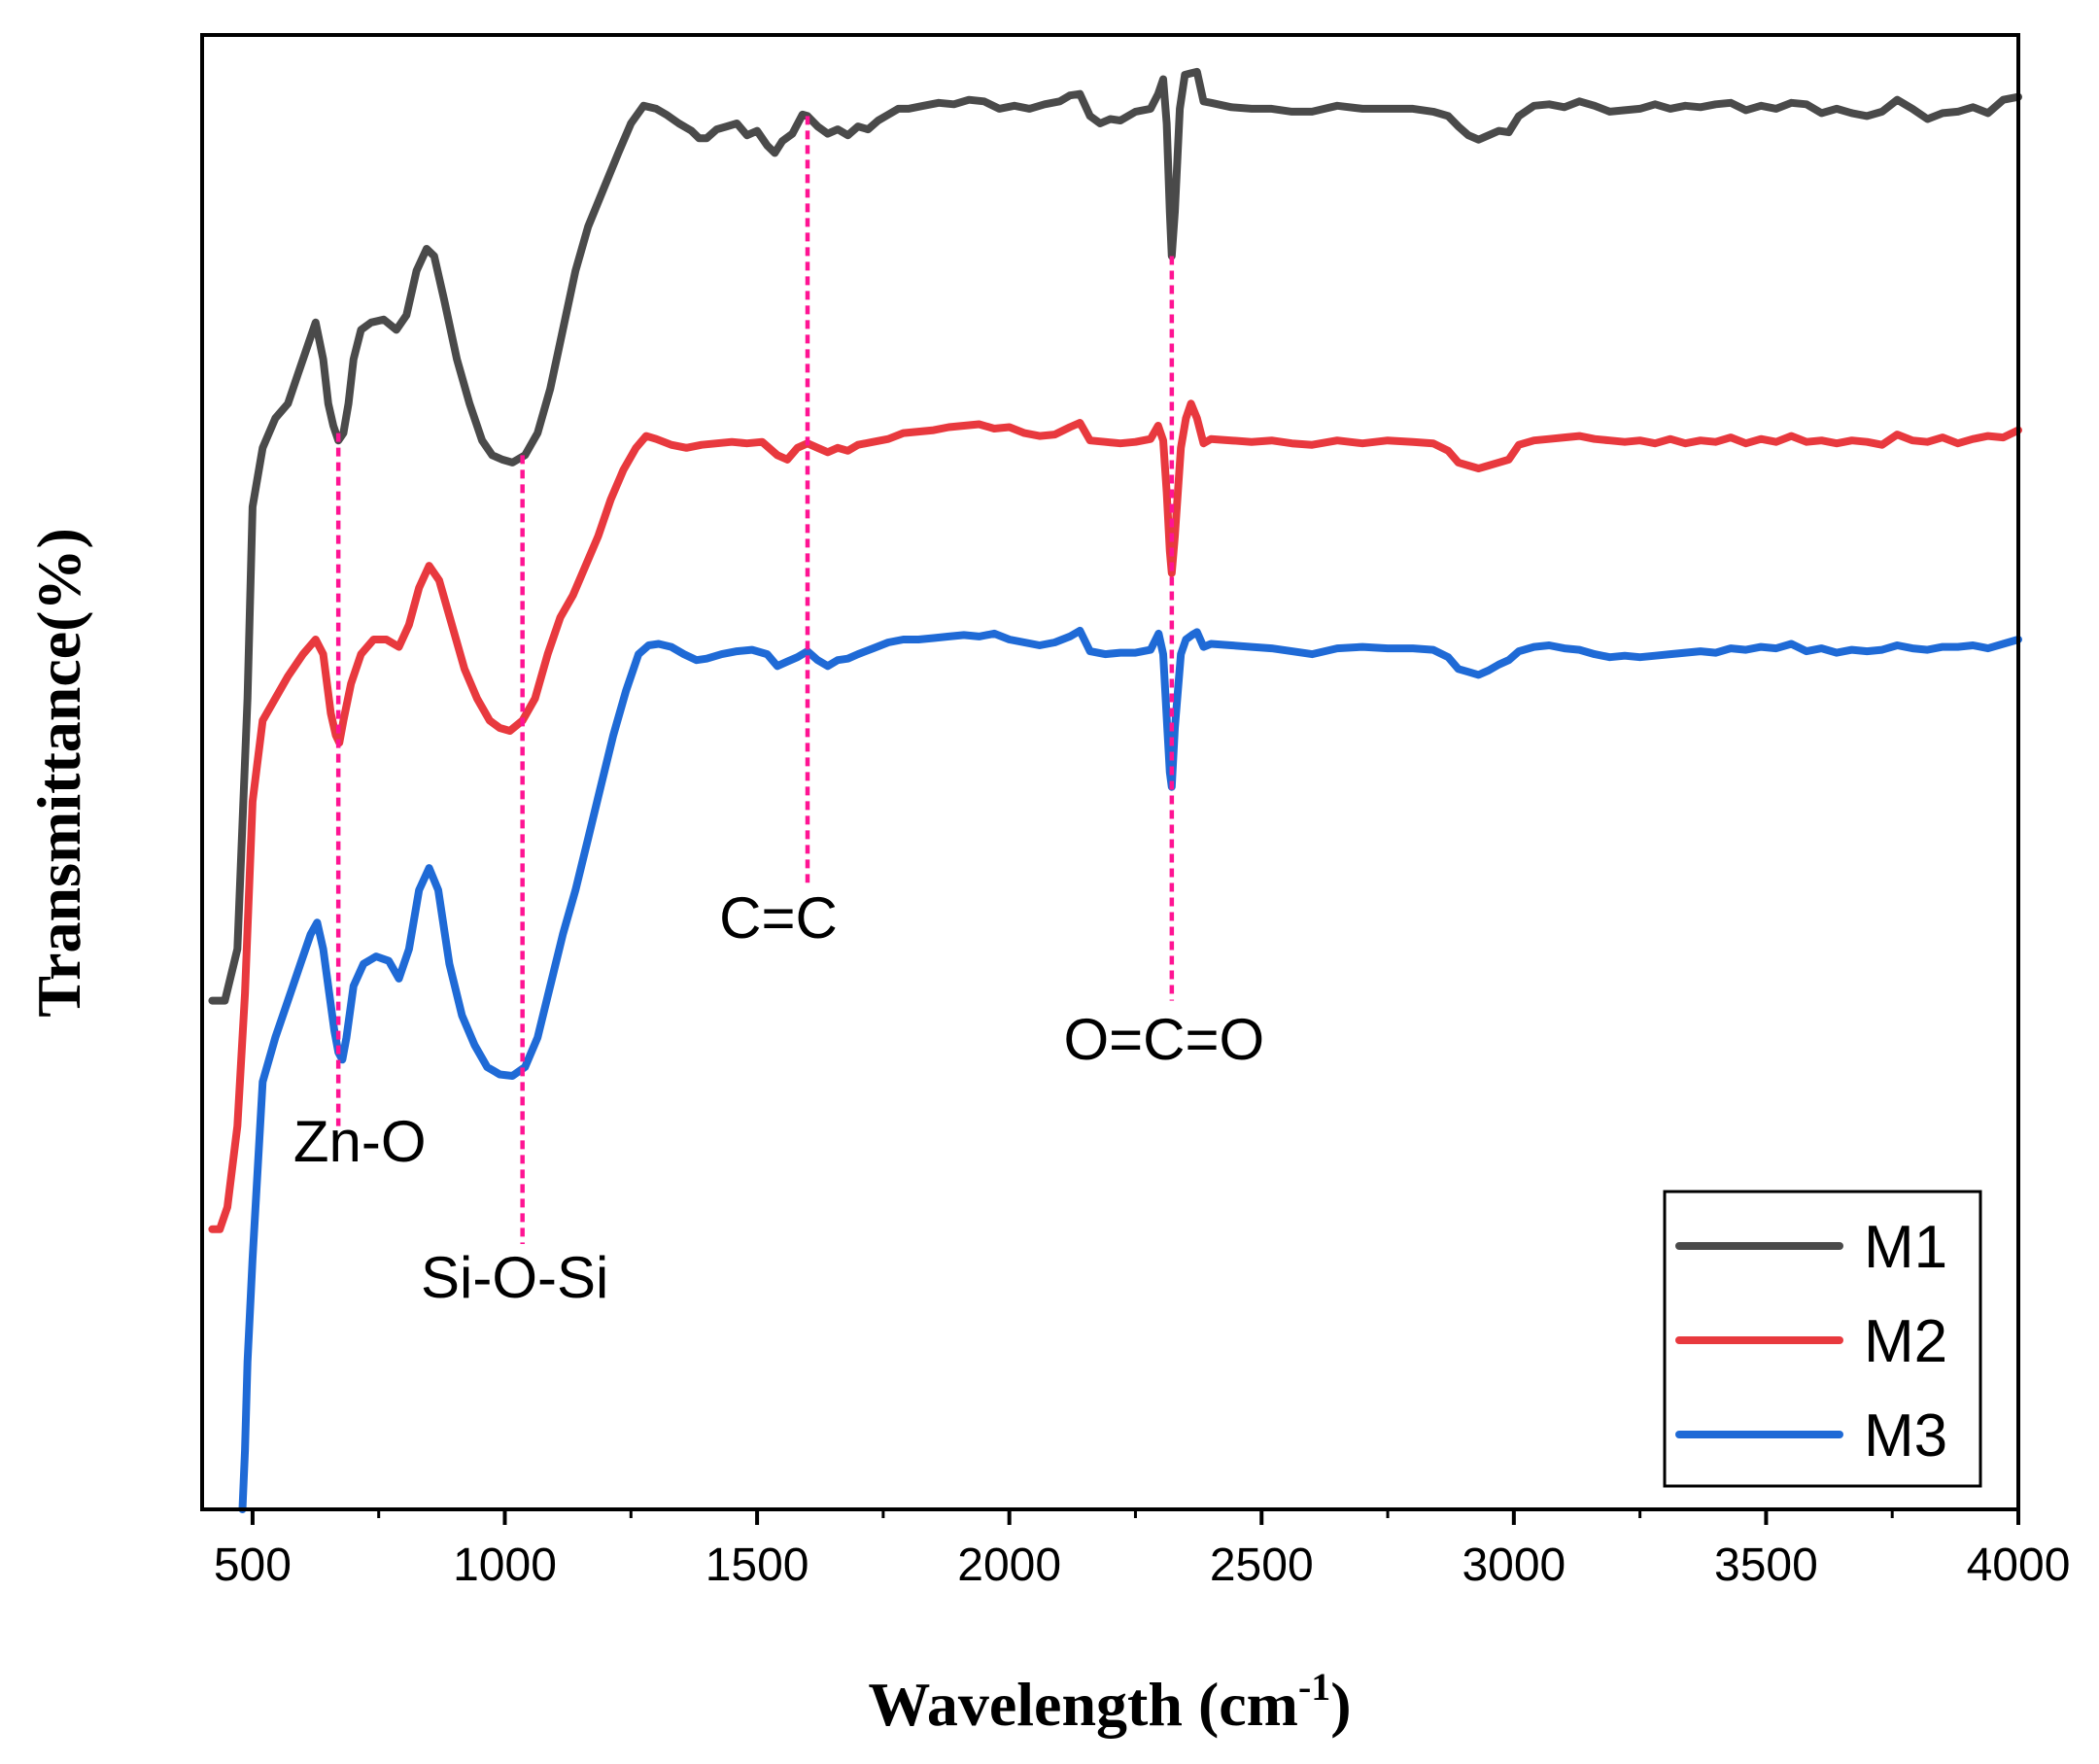  Describe the element at coordinates (253, 1565) in the screenshot. I see `x-tick-label: 500` at that location.